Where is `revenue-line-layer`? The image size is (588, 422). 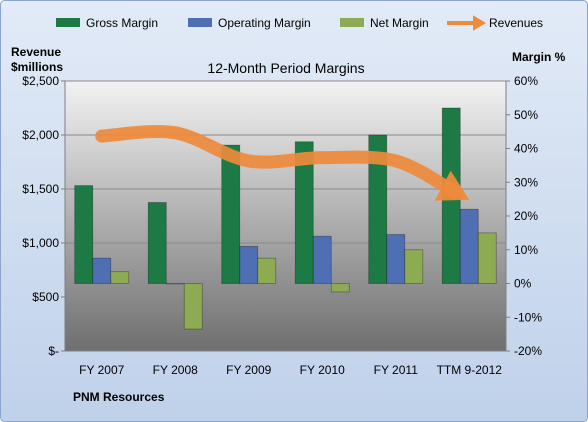 revenue-line-layer is located at coordinates (282, 163).